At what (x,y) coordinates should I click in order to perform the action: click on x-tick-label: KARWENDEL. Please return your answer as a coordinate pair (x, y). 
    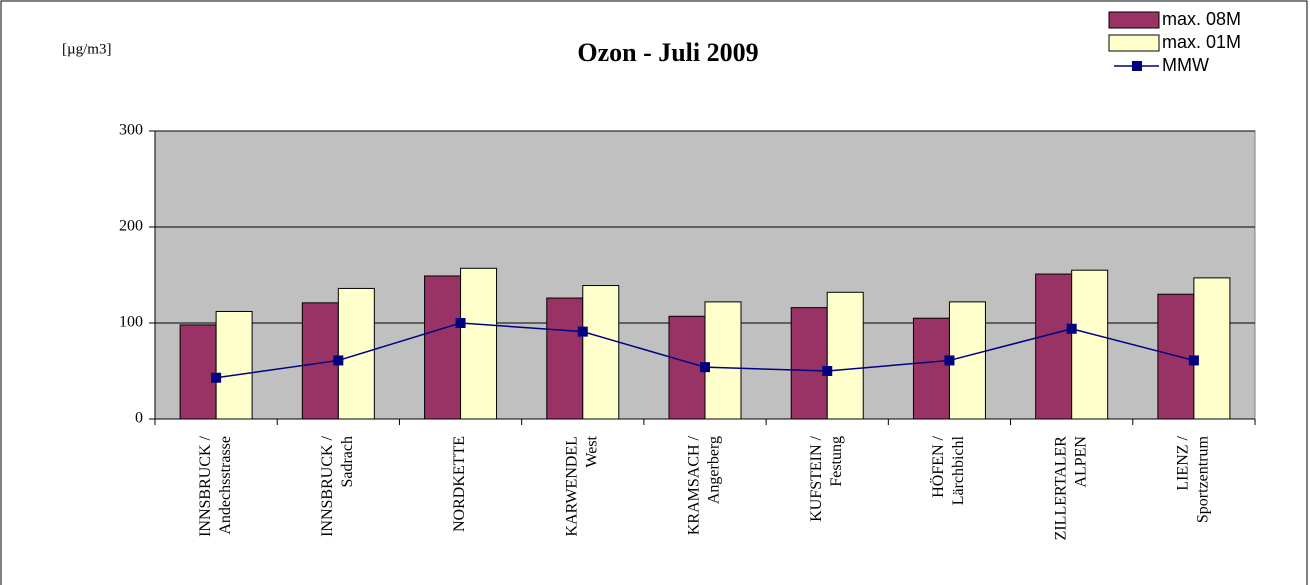
    Looking at the image, I should click on (571, 486).